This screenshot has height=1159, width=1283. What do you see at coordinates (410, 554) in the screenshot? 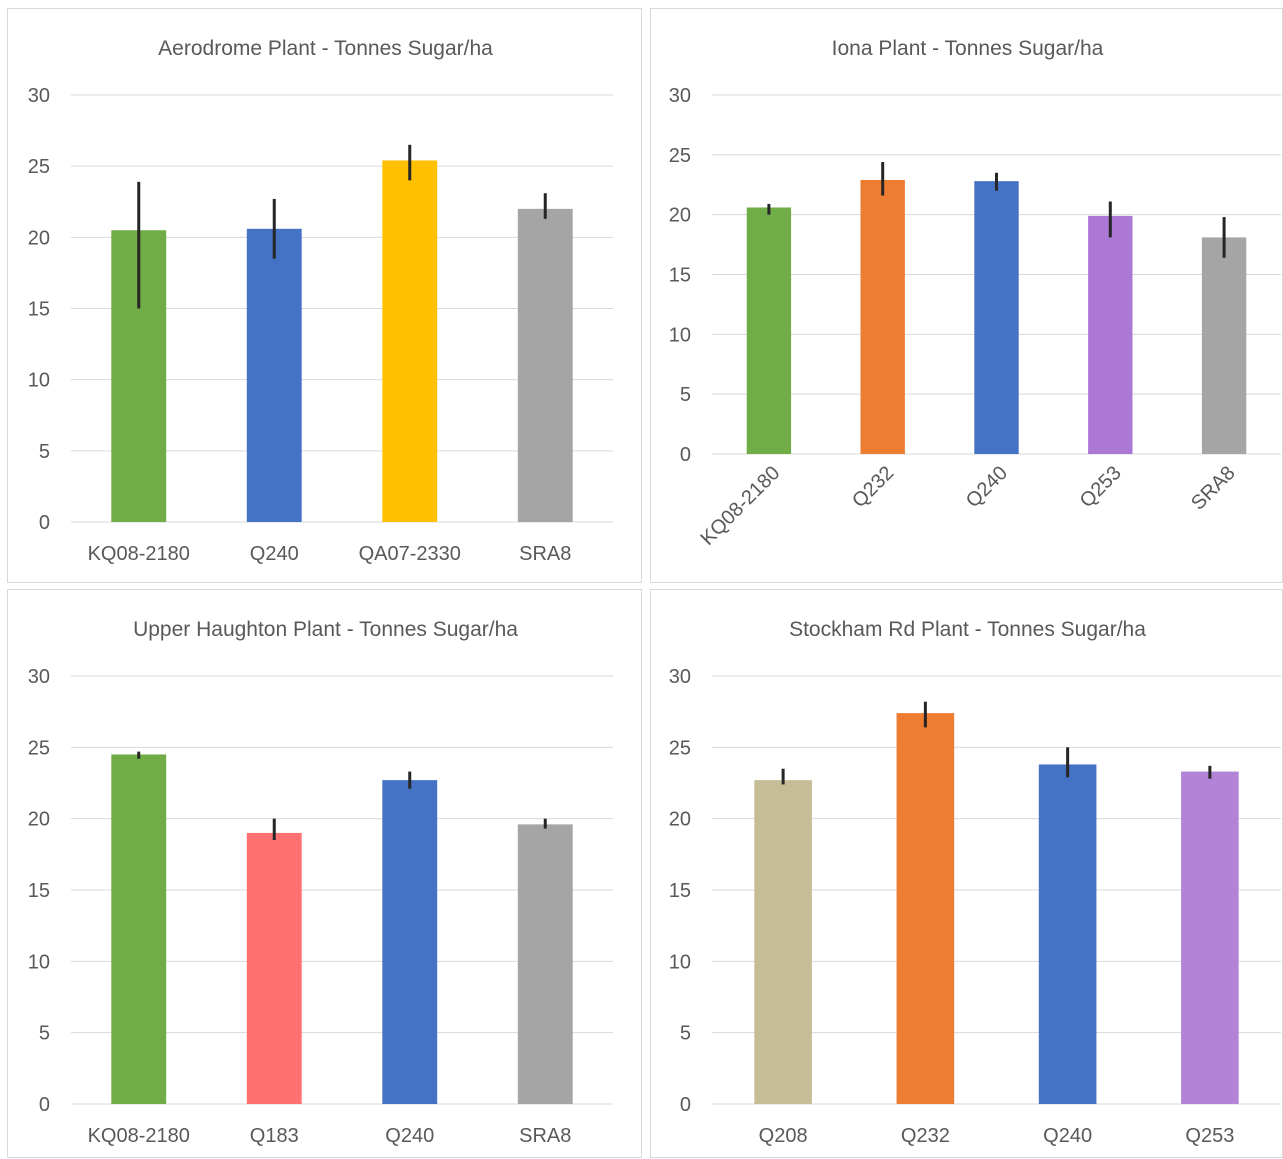
I see `x-tick-label: QA07-2330` at bounding box center [410, 554].